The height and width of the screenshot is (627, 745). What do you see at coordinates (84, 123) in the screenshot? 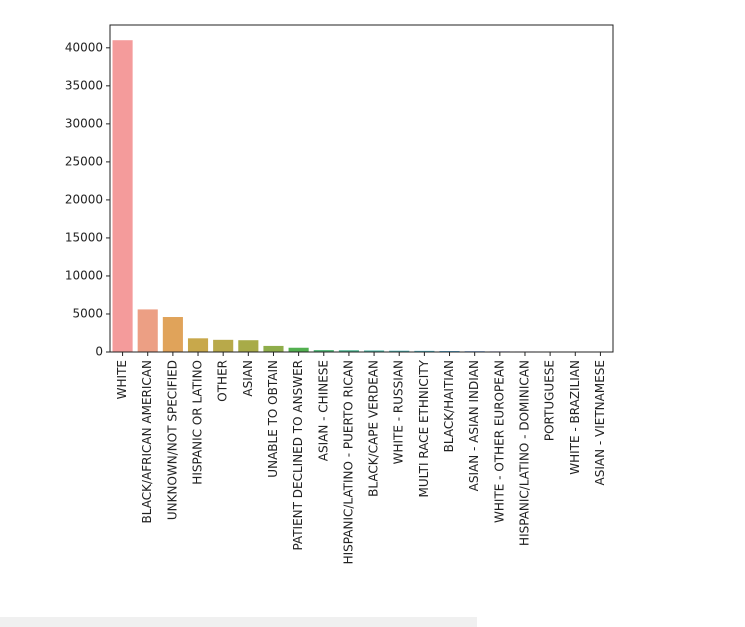
I see `y-tick-label: 30000` at bounding box center [84, 123].